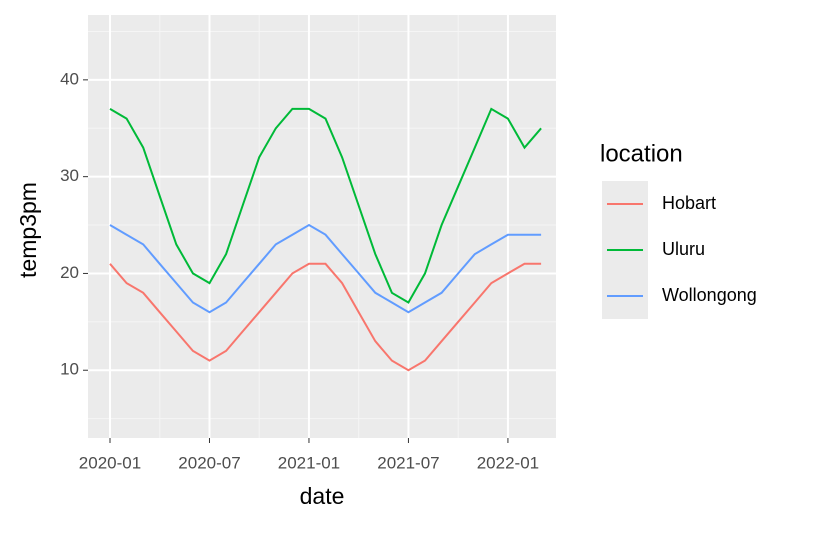  What do you see at coordinates (69, 369) in the screenshot?
I see `y-tick-label: 10` at bounding box center [69, 369].